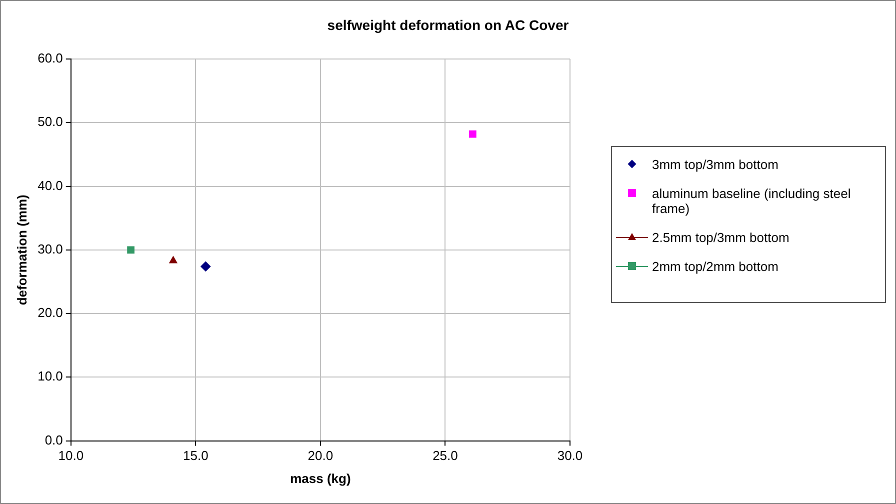 The height and width of the screenshot is (504, 896). Describe the element at coordinates (715, 266) in the screenshot. I see `legend-label: 2mm top/2mm bottom` at that location.